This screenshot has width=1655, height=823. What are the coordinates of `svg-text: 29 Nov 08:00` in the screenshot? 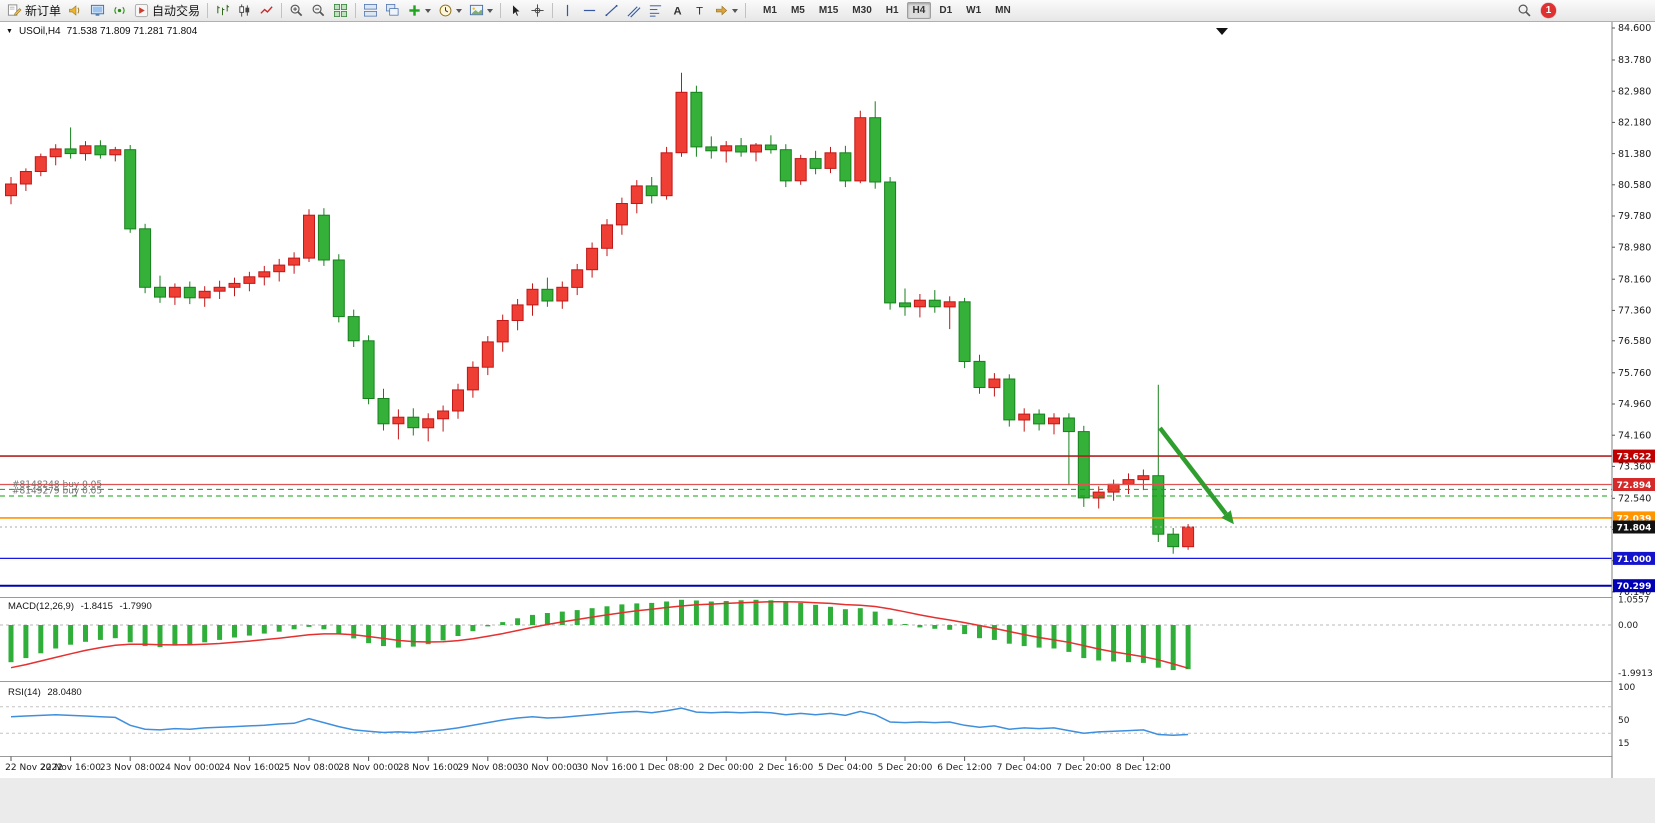 It's located at (487, 768).